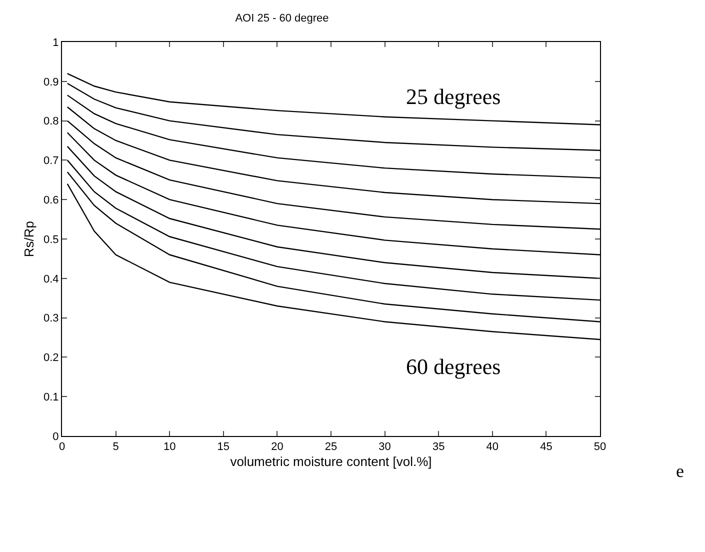 Image resolution: width=705 pixels, height=552 pixels. What do you see at coordinates (680, 471) in the screenshot?
I see `text: e` at bounding box center [680, 471].